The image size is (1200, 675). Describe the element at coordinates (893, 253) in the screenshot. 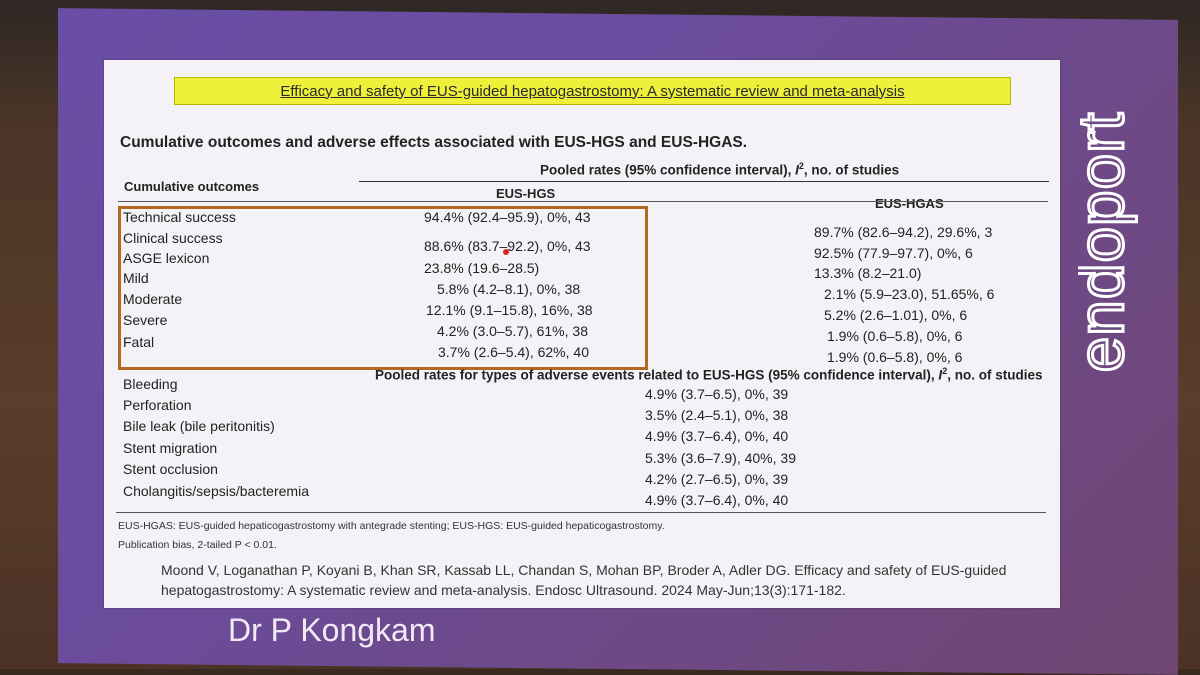

I see `row-hgas-value: 92.5% (77.9–97.7), 0%, 6` at that location.